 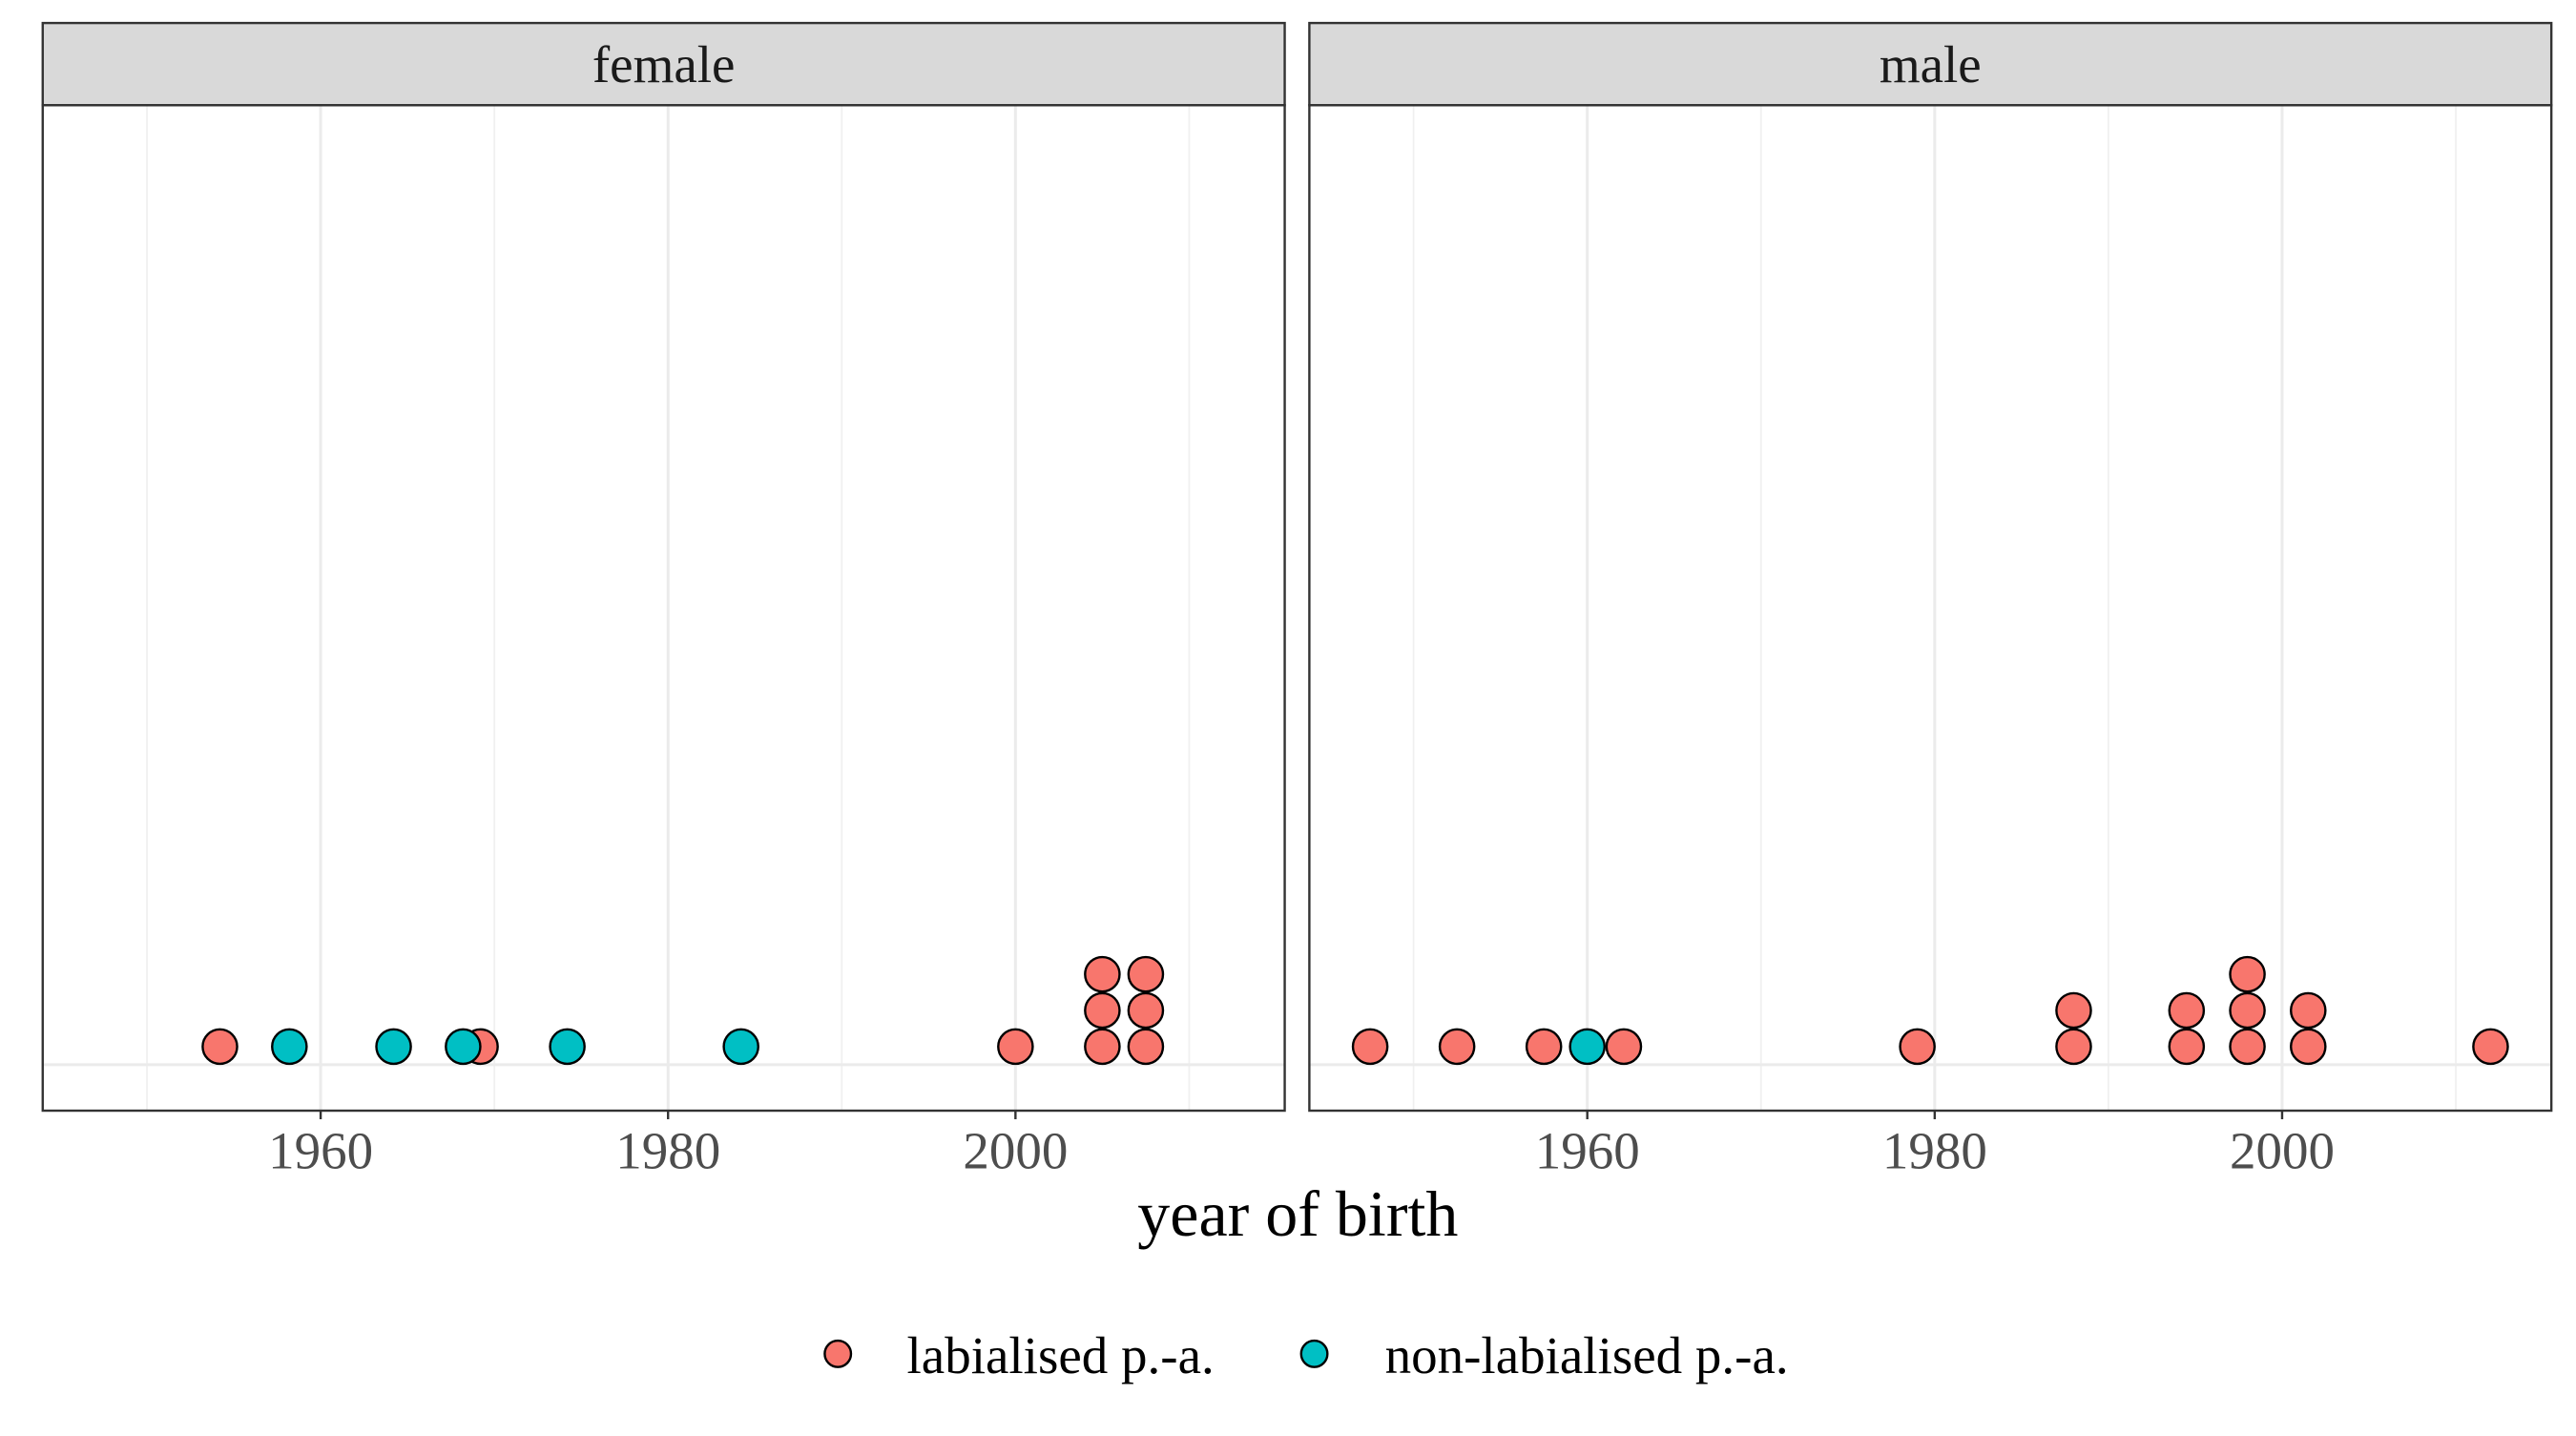 I want to click on legend-label: labialised p.-a., so click(x=1061, y=1355).